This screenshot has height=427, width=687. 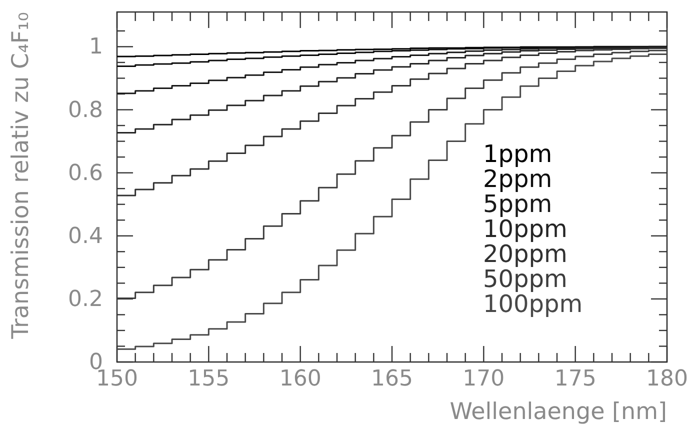 I want to click on x-tick-label: 155, so click(x=209, y=379).